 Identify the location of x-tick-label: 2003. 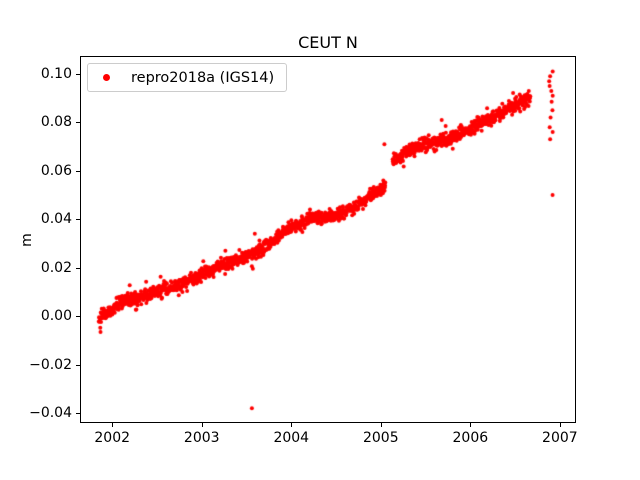
(201, 438).